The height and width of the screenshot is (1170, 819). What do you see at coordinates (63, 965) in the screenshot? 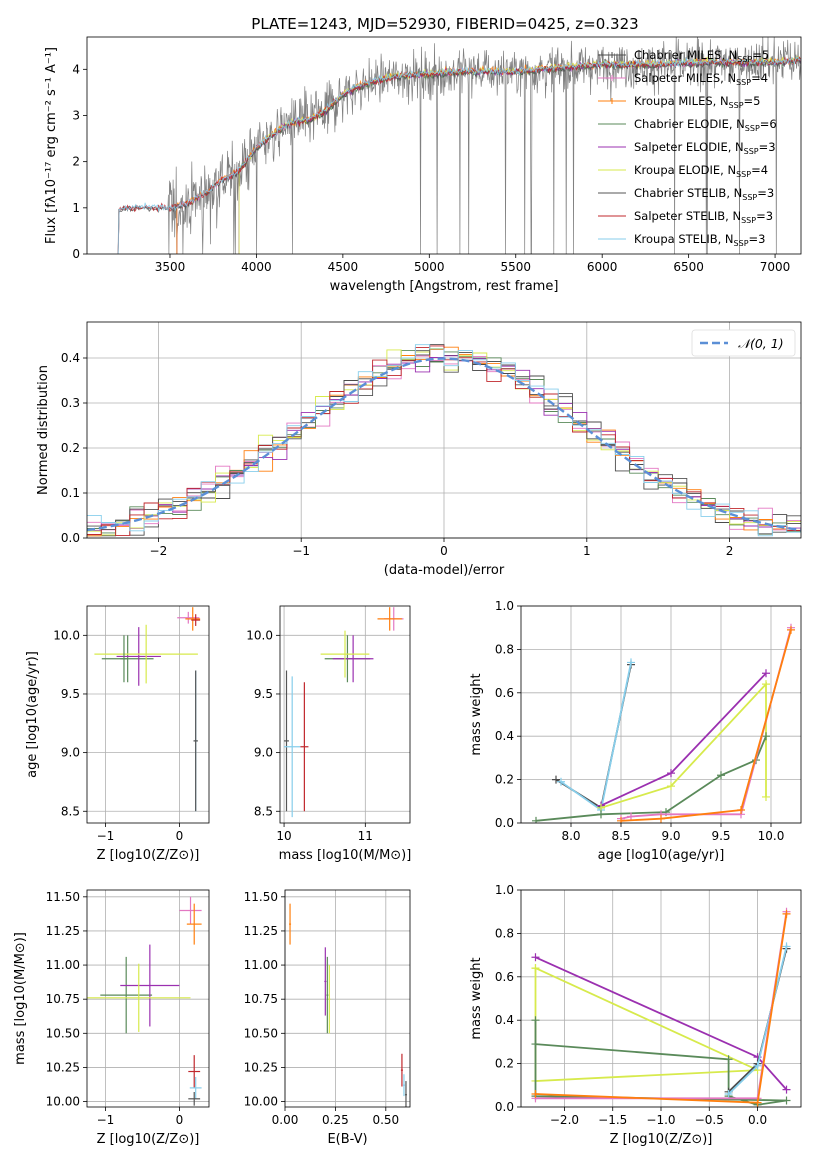
I see `y-tick-label: 11.00` at bounding box center [63, 965].